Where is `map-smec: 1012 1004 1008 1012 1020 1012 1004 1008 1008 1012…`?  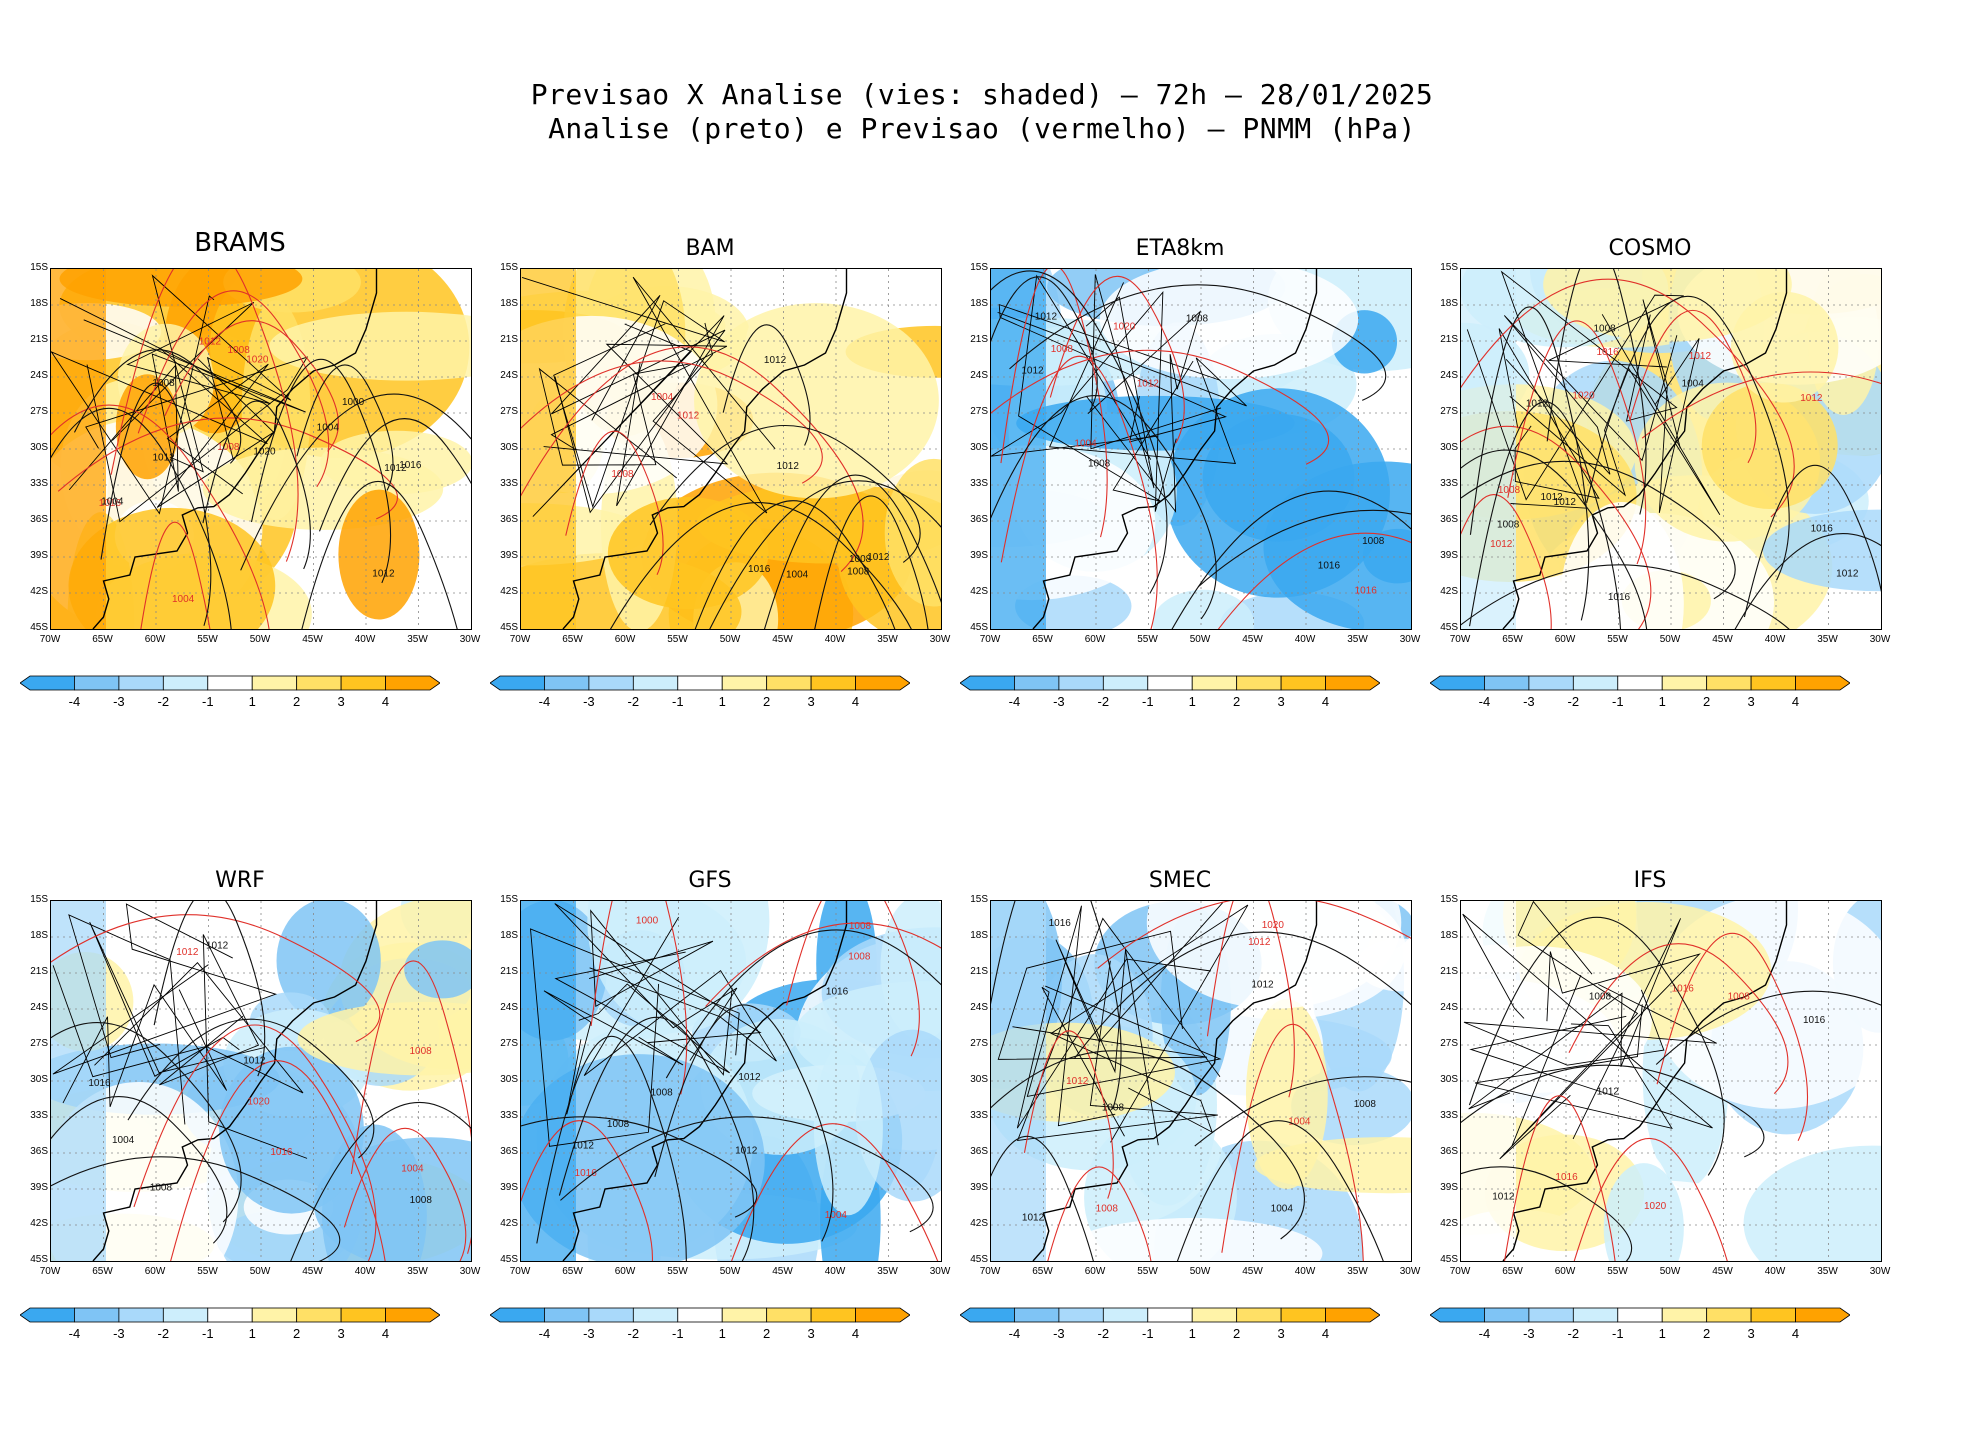 map-smec: 1012 1004 1008 1012 1020 1012 1004 1008 1008 1012… is located at coordinates (1201, 1081).